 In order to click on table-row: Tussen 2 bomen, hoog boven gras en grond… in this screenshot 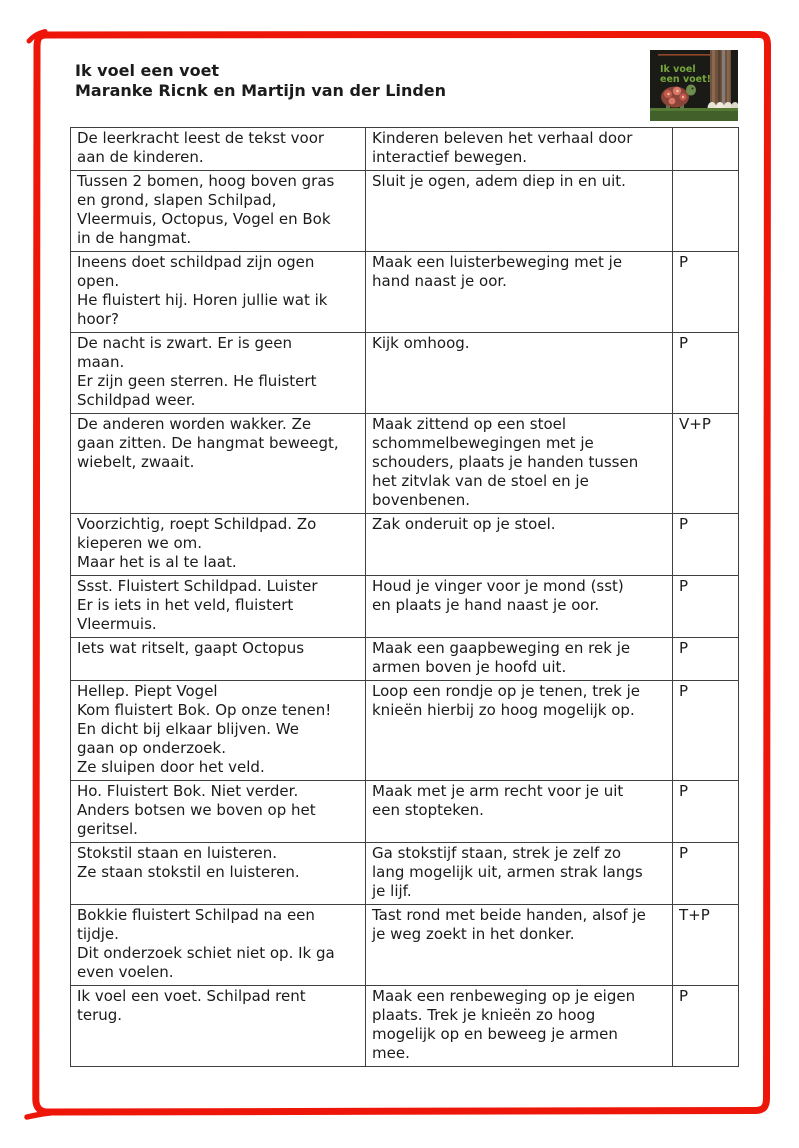, I will do `click(404, 211)`.